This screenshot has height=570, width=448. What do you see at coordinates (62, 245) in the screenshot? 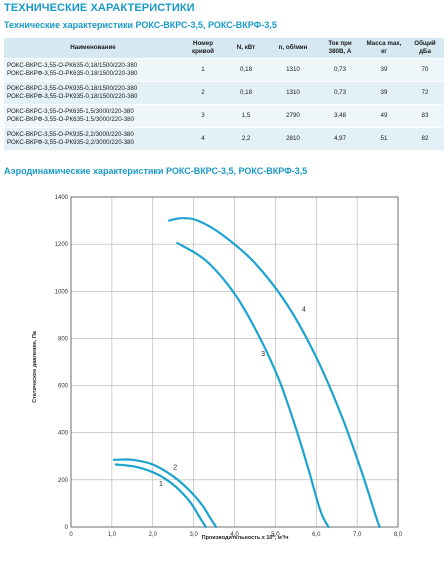
I see `y-tick-label: 1200` at bounding box center [62, 245].